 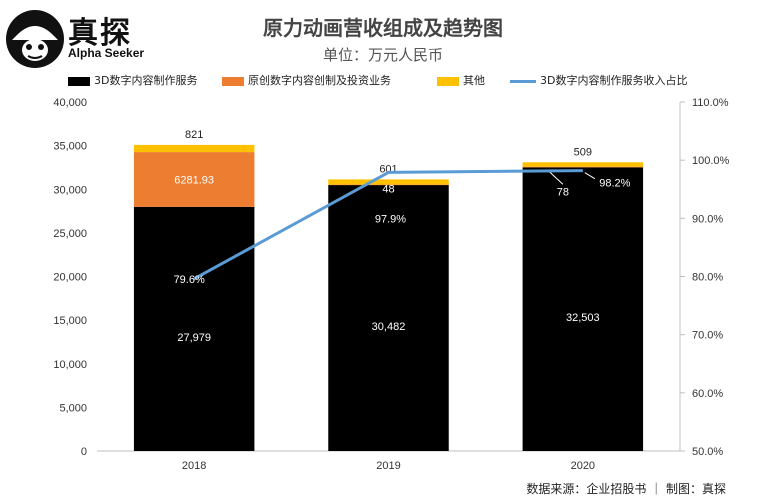 What do you see at coordinates (461, 80) in the screenshot?
I see `legend-item-other: 其他` at bounding box center [461, 80].